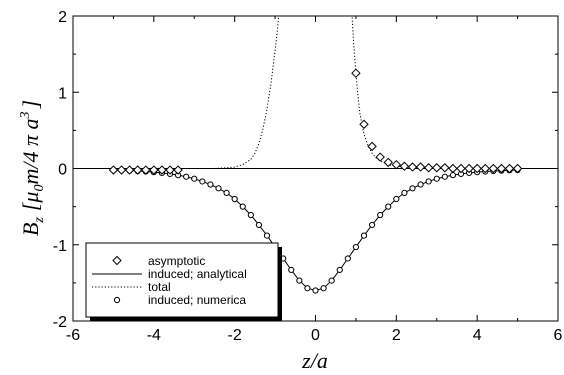 This screenshot has height=375, width=564. I want to click on legend-box, so click(182, 280).